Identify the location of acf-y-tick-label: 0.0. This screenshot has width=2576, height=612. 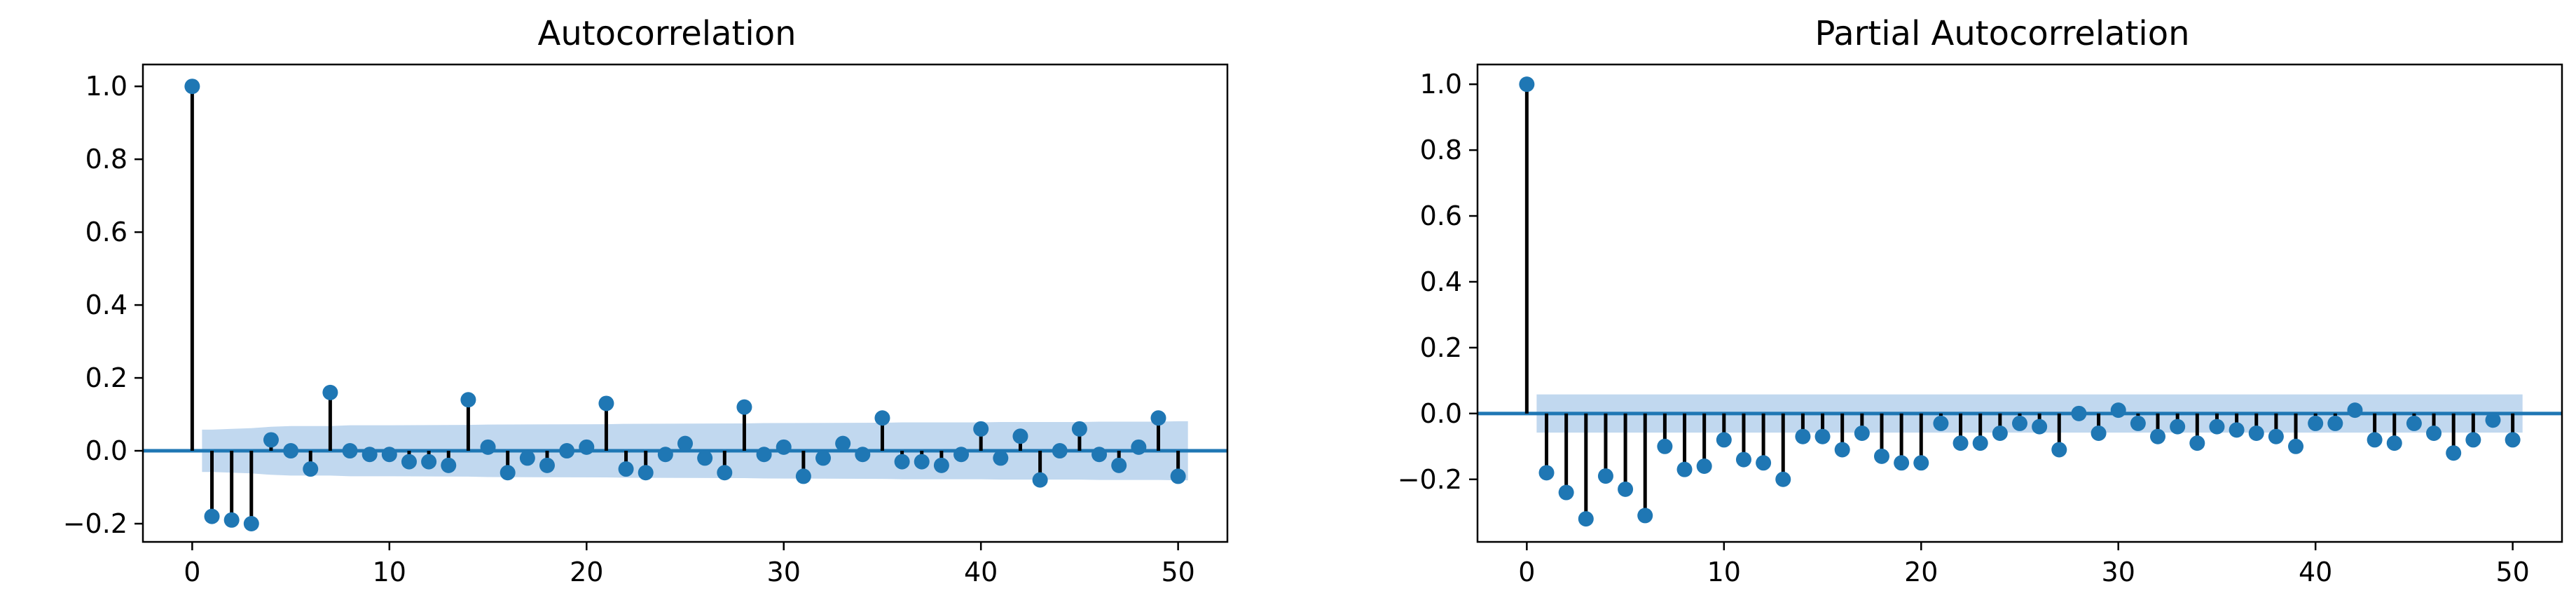
(106, 450).